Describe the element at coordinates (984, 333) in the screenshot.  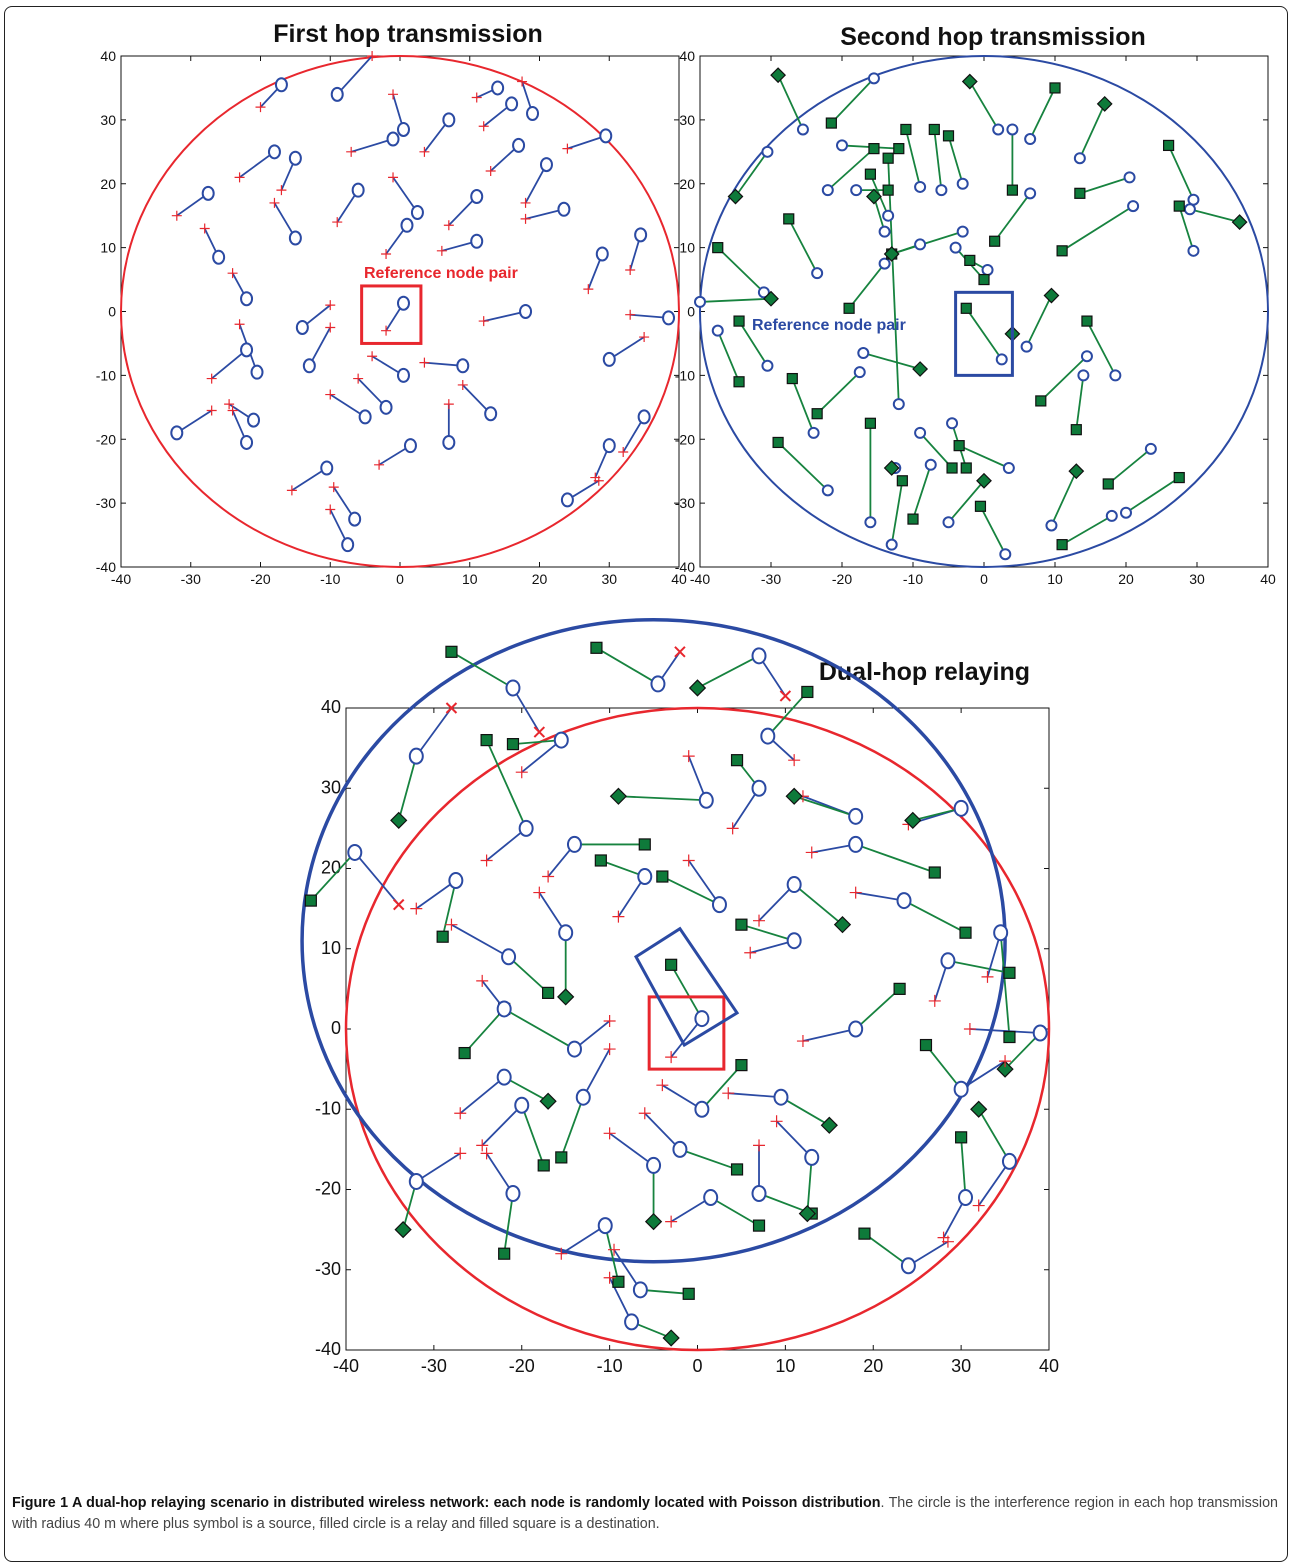
I see `reference-box` at that location.